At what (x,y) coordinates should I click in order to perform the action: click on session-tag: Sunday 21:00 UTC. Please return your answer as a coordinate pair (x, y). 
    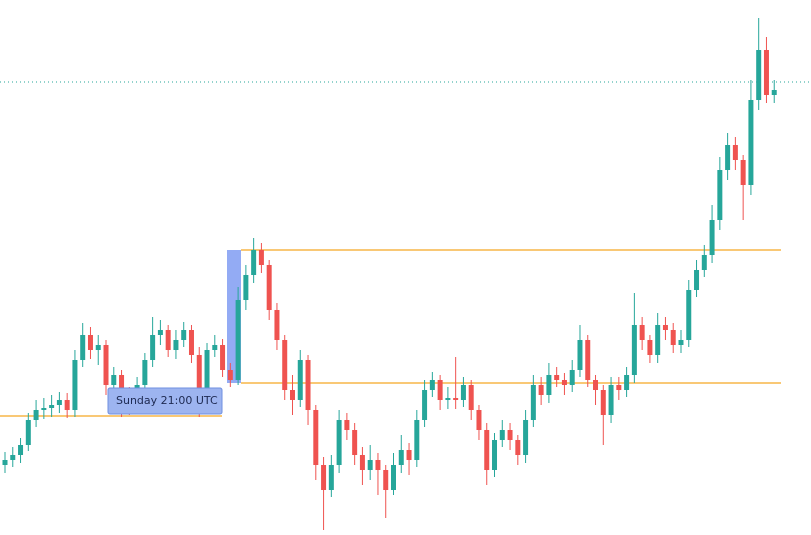
    Looking at the image, I should click on (165, 401).